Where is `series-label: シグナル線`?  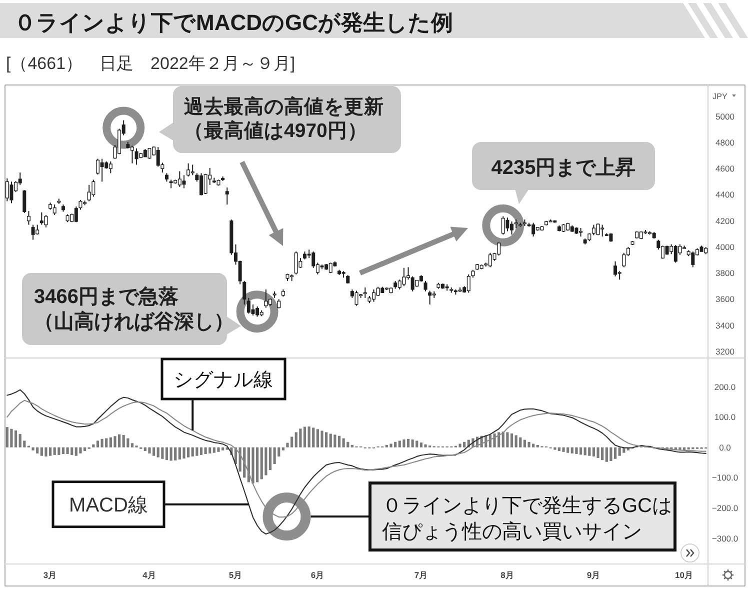 series-label: シグナル線 is located at coordinates (224, 380).